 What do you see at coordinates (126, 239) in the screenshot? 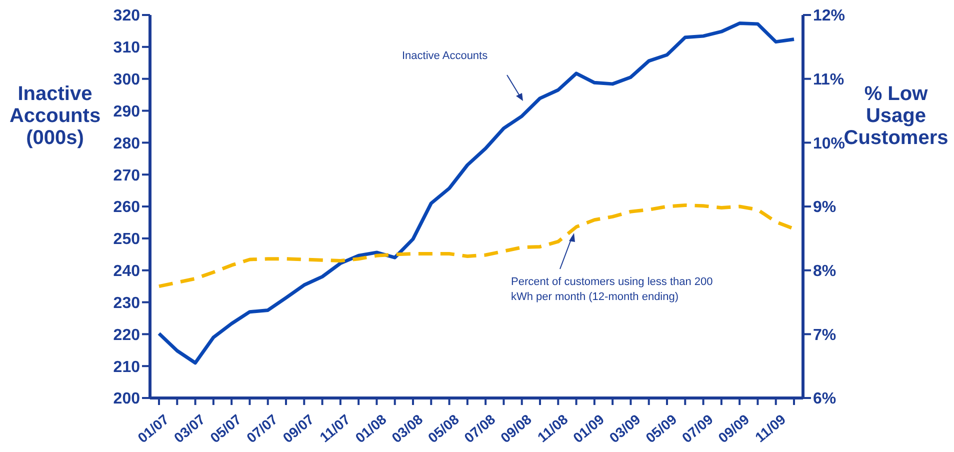
I see `y-tick-label: 250` at bounding box center [126, 239].